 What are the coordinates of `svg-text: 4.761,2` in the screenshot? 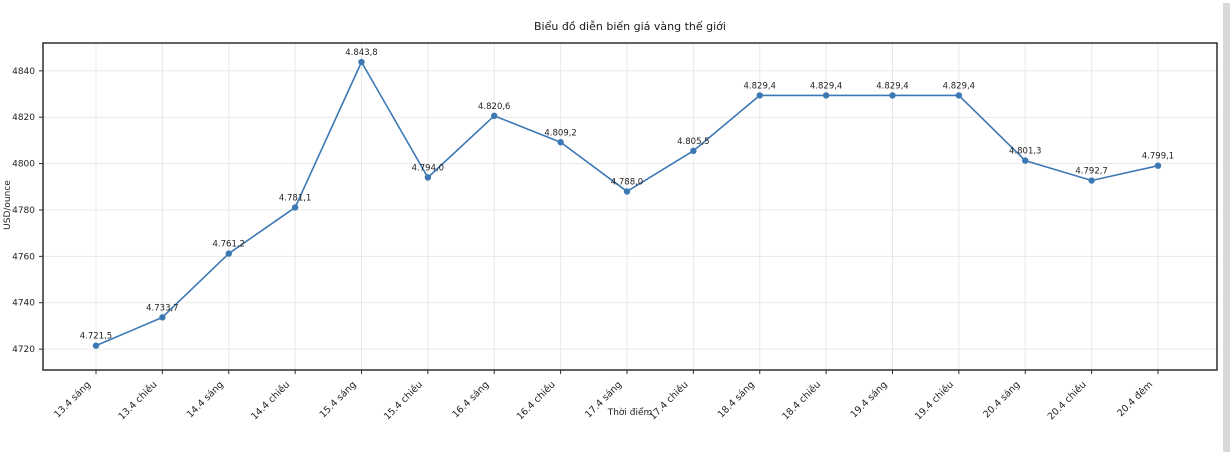 It's located at (229, 245).